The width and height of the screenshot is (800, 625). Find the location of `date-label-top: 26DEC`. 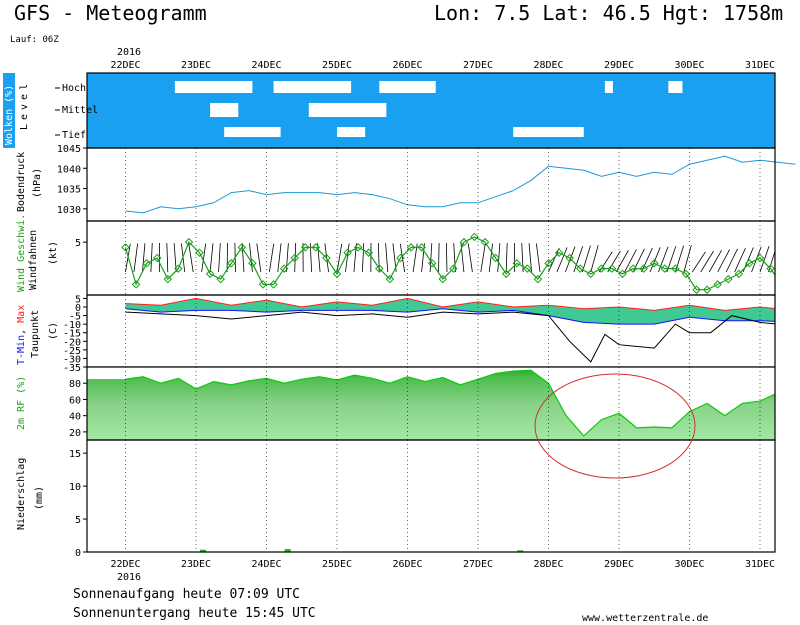

date-label-top: 26DEC is located at coordinates (407, 65).